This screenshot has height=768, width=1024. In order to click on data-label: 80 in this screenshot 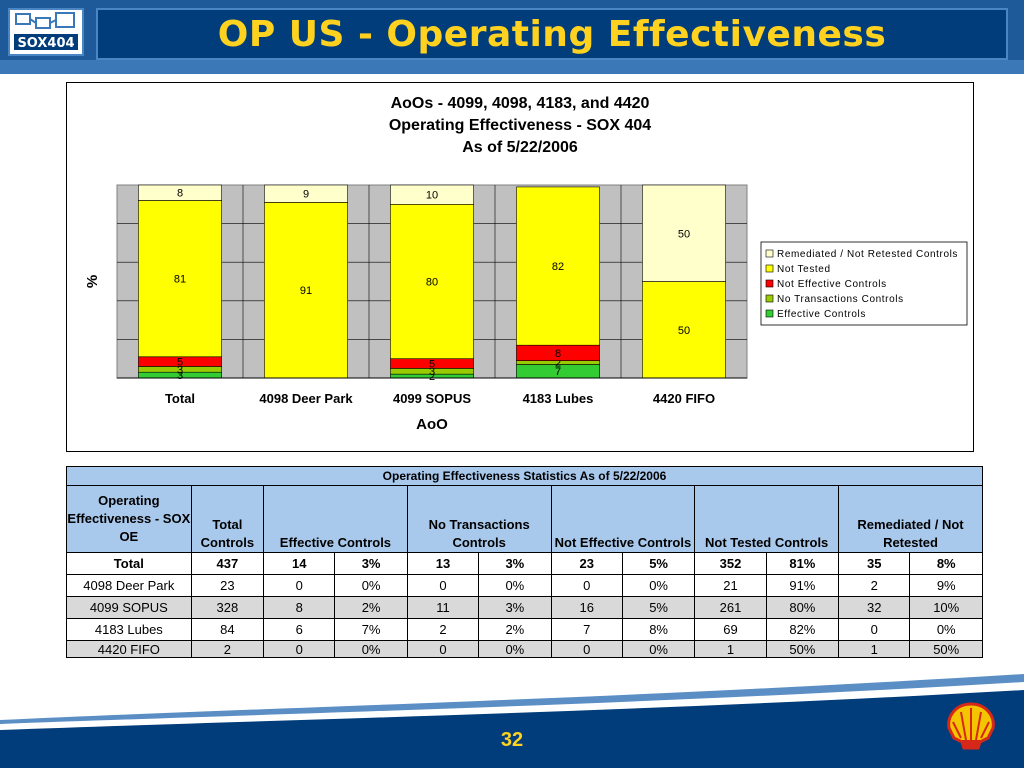, I will do `click(432, 283)`.